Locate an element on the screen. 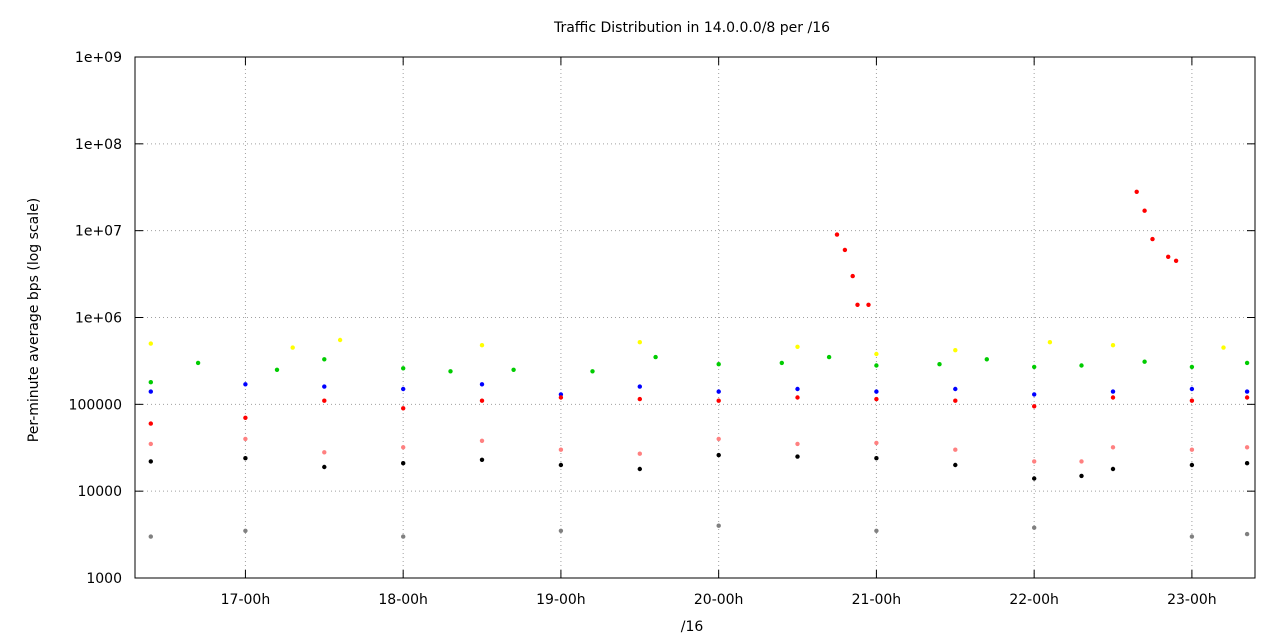 This screenshot has width=1280, height=640. y-tick-label: 1e+09 is located at coordinates (98, 58).